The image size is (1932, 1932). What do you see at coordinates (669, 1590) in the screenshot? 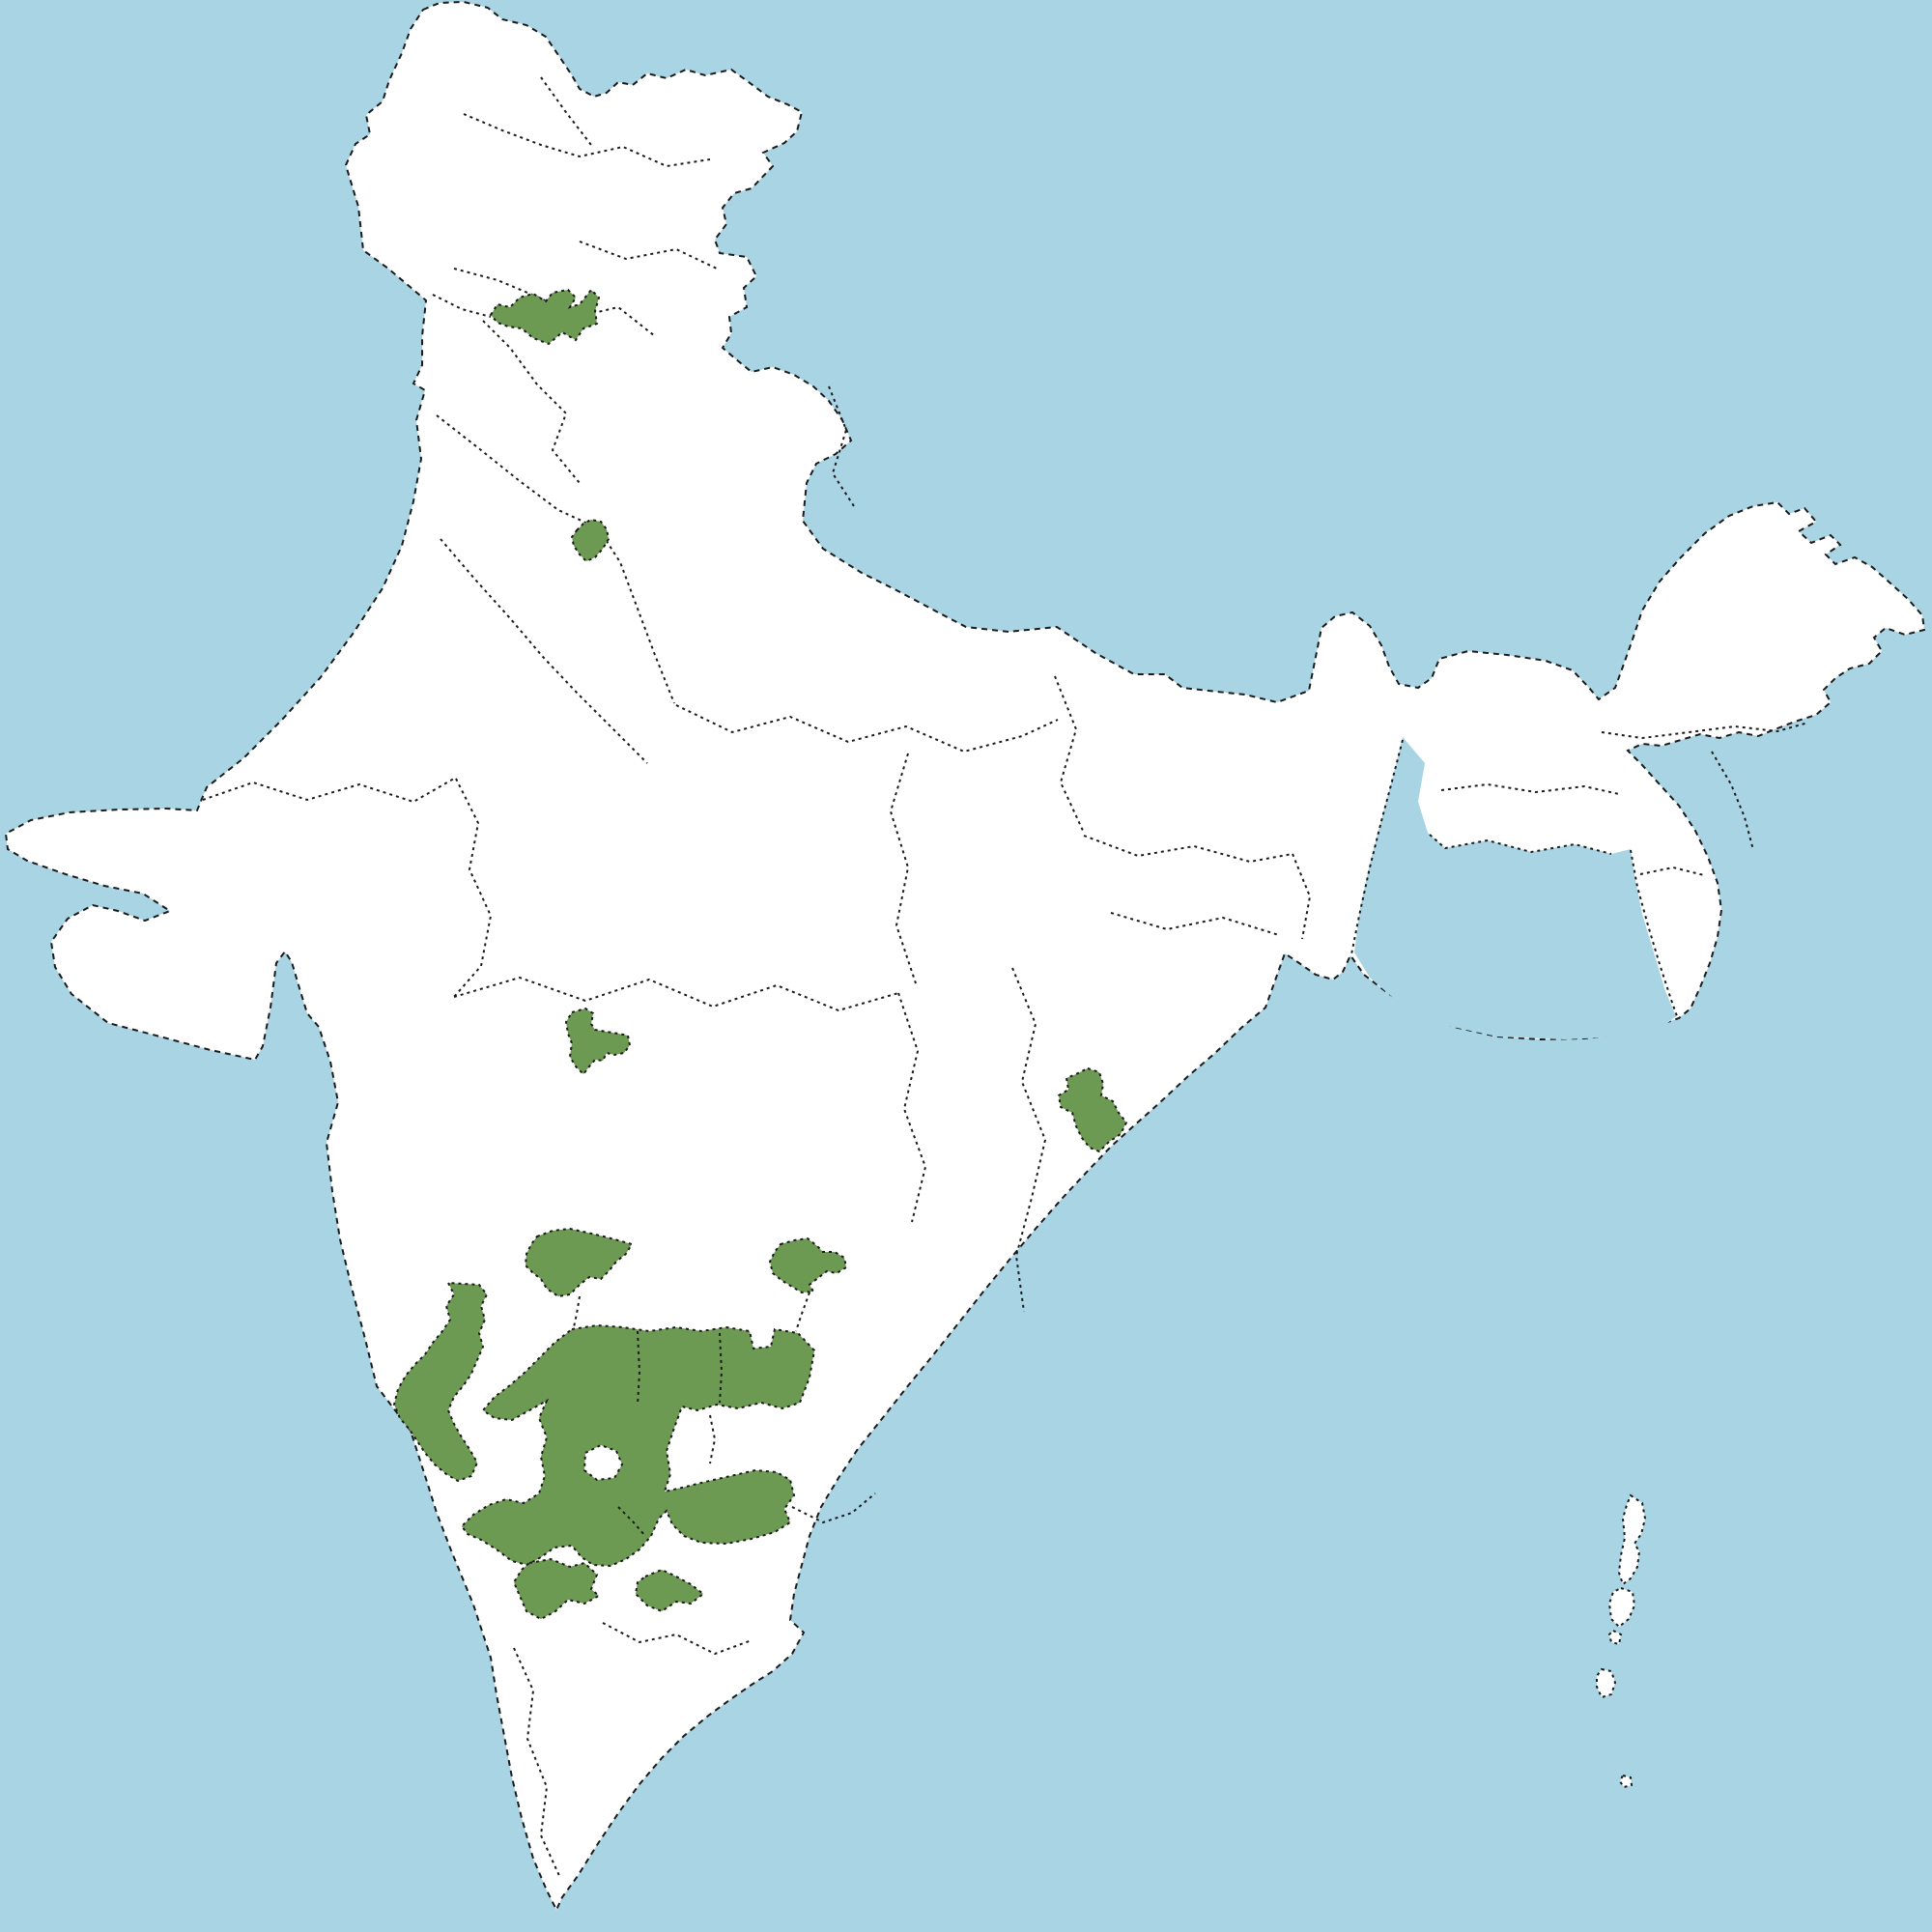
I see `district-southeast-blob` at bounding box center [669, 1590].